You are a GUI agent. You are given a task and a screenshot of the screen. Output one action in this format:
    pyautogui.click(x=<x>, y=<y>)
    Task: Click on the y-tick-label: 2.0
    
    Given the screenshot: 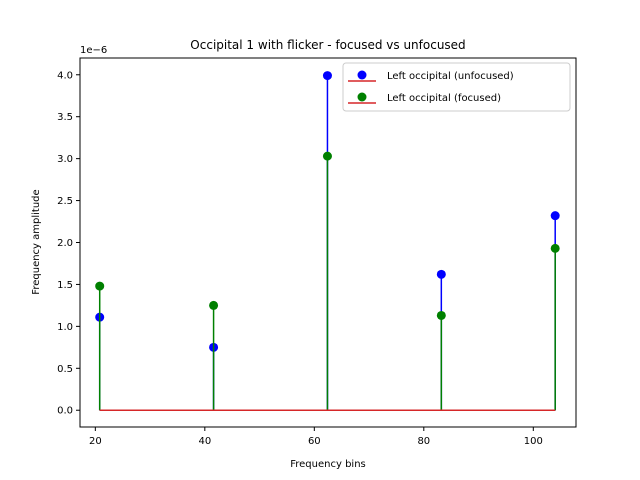 What is the action you would take?
    pyautogui.click(x=65, y=243)
    